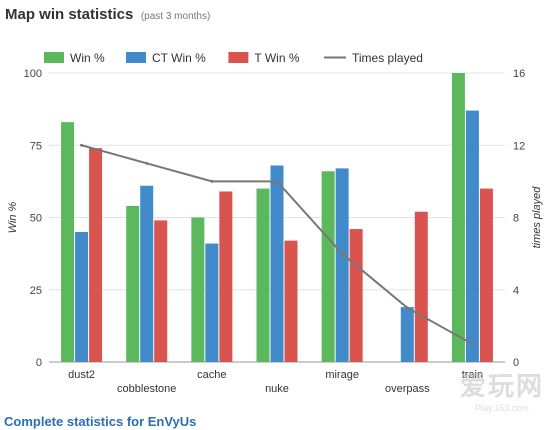  Describe the element at coordinates (13, 217) in the screenshot. I see `y-axis-title: Win %` at that location.